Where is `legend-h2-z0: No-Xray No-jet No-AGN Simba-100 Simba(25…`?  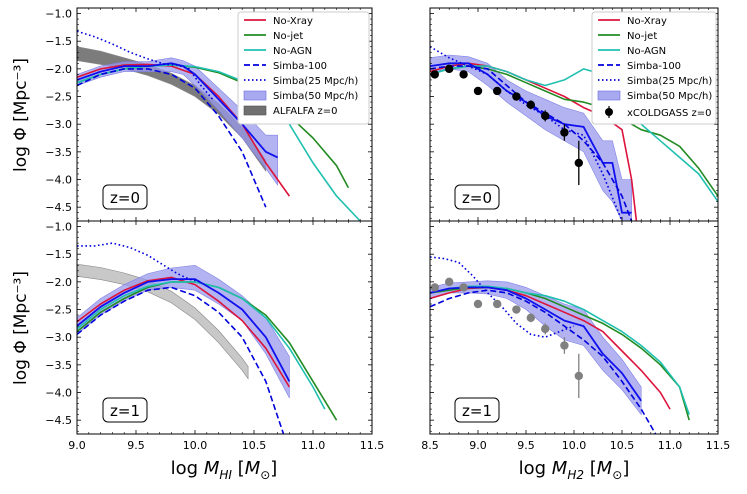 legend-h2-z0: No-Xray No-jet No-AGN Simba-100 Simba(25… is located at coordinates (654, 68).